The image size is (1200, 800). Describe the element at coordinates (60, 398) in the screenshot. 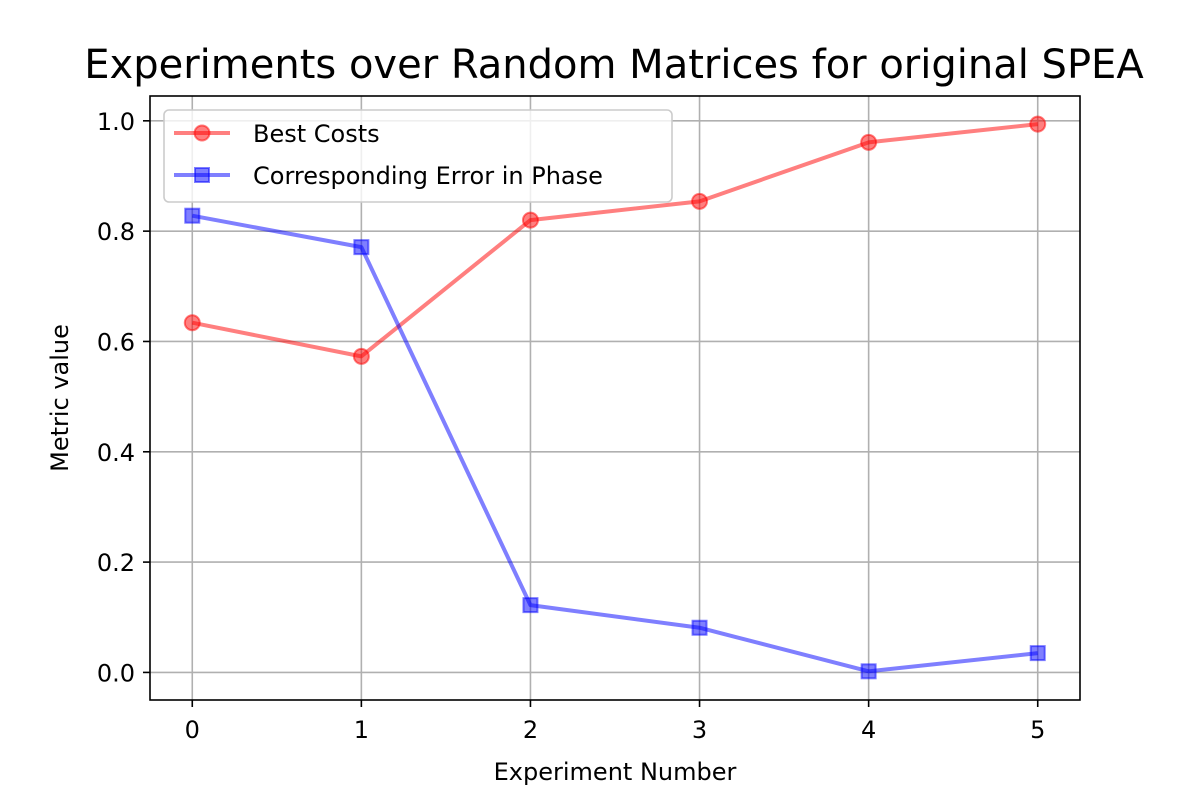

I see `y-axis-label: Metric value` at that location.